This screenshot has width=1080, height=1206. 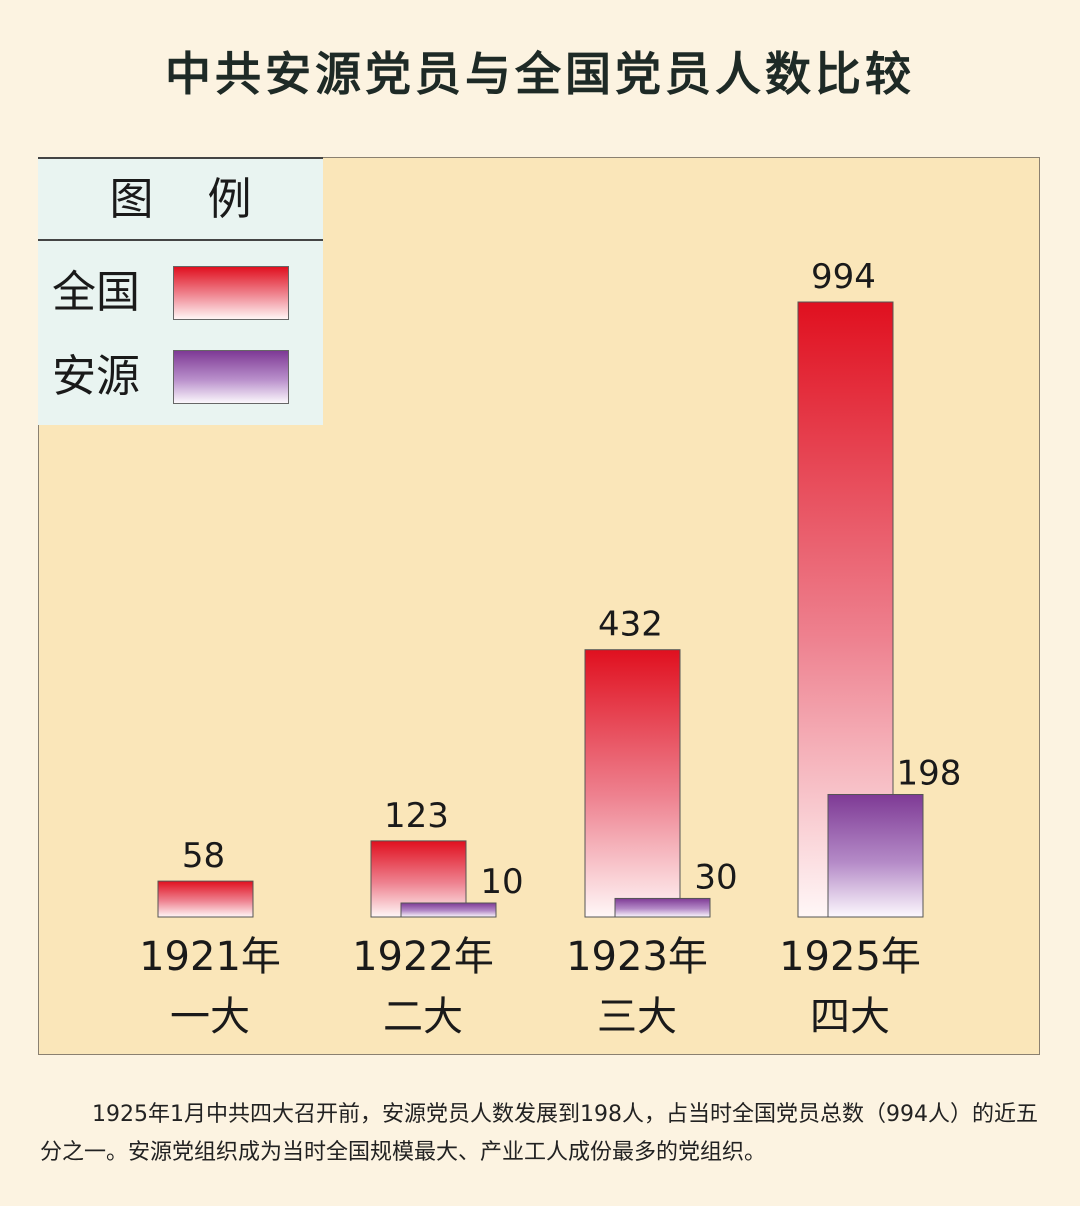 What do you see at coordinates (210, 1017) in the screenshot?
I see `tick-label-congress-1: 一大` at bounding box center [210, 1017].